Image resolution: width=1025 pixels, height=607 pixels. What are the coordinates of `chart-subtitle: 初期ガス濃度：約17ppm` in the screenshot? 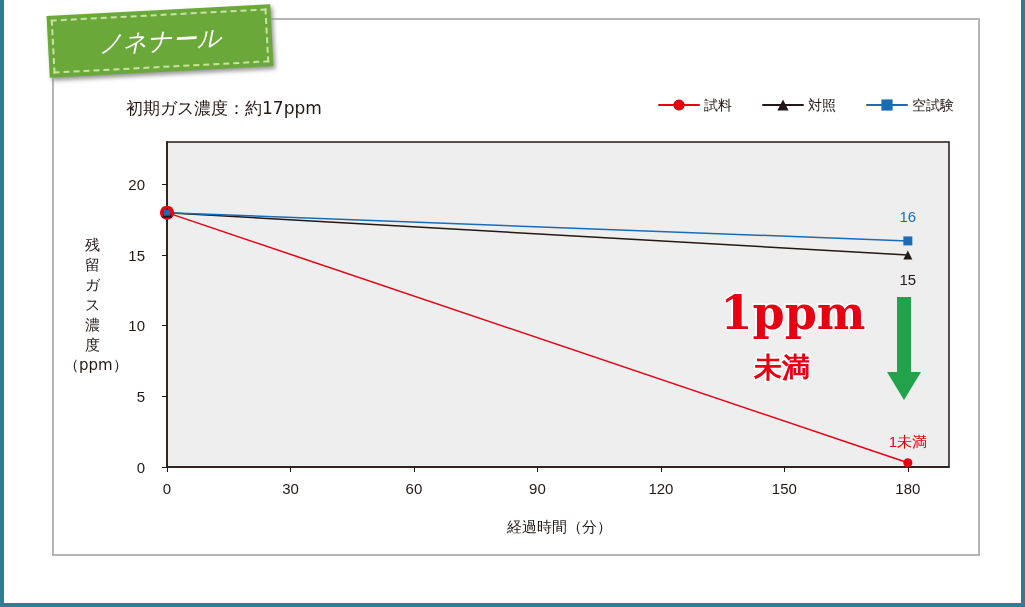 It's located at (224, 108).